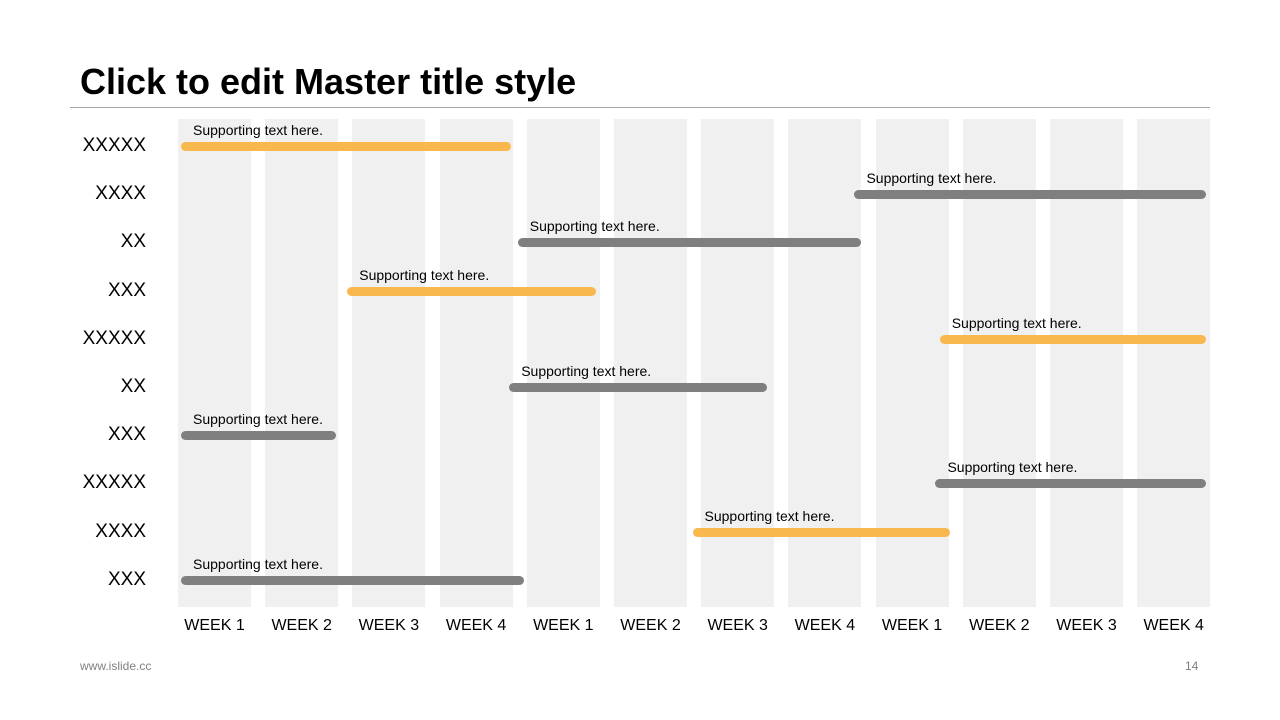 The image size is (1280, 720). Describe the element at coordinates (328, 81) in the screenshot. I see `slide-title: Click to edit Master title style` at that location.